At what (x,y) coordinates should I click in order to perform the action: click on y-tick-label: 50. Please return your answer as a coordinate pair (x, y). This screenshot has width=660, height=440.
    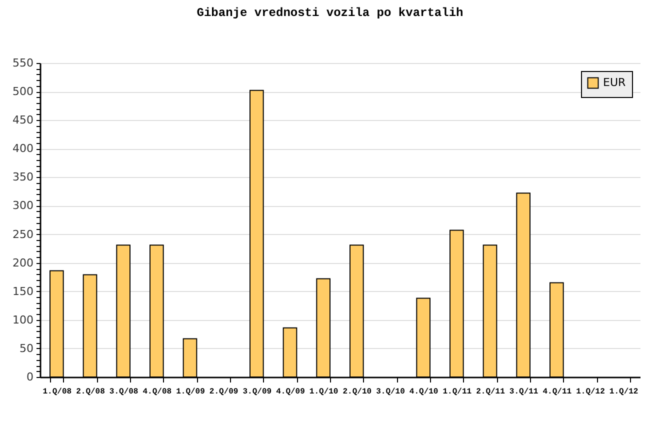
    Looking at the image, I should click on (27, 348).